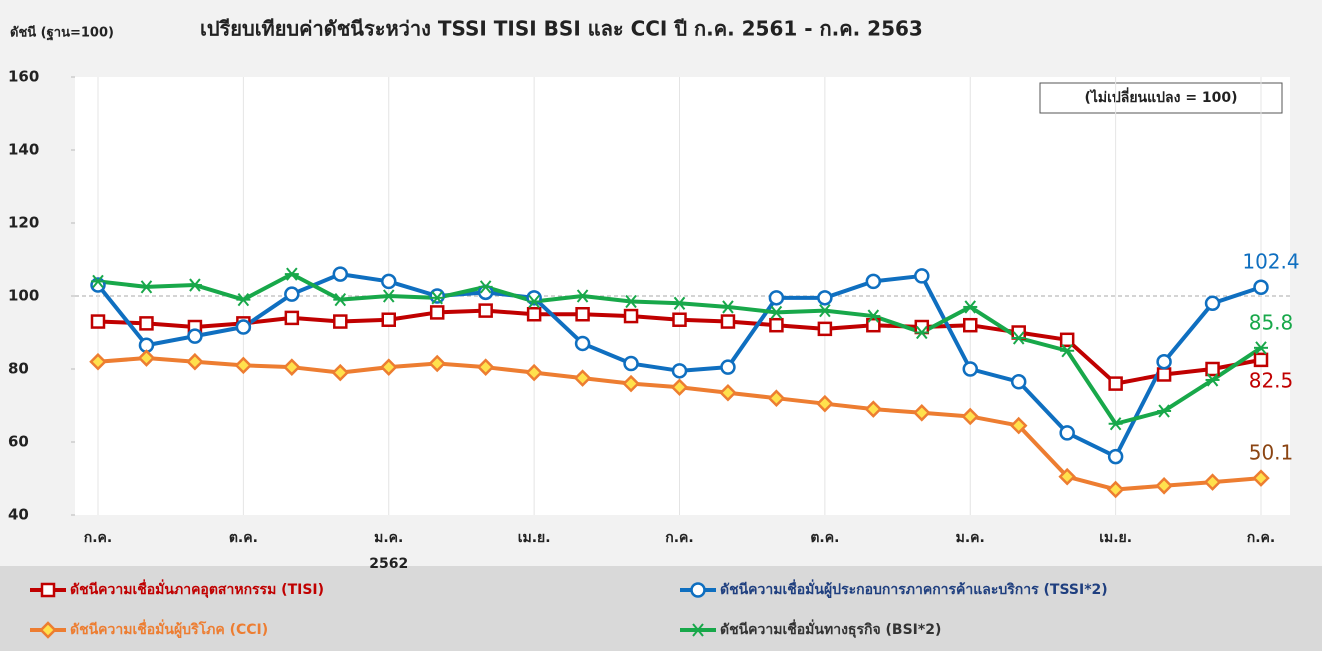 The height and width of the screenshot is (651, 1322). Describe the element at coordinates (98, 538) in the screenshot. I see `x-tick-label: ก.ค.` at that location.